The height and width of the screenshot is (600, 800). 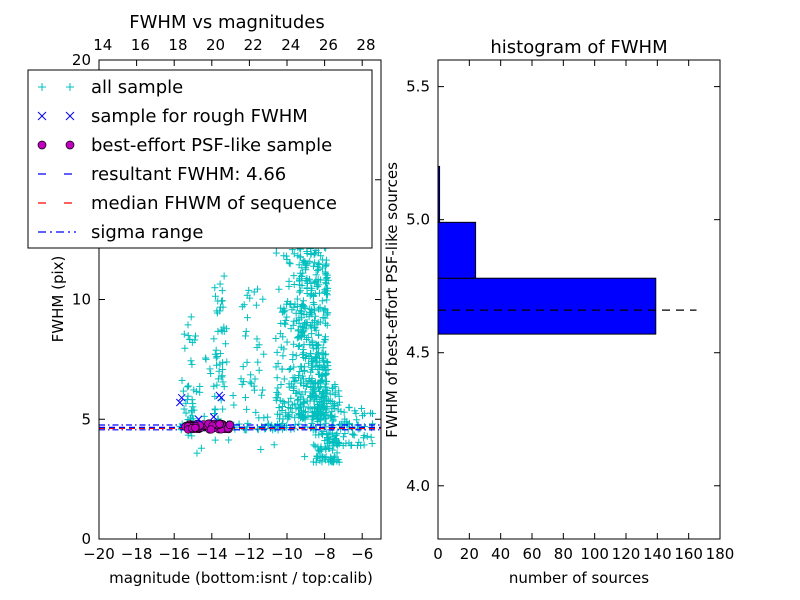 I want to click on x-tick-label: 40, so click(x=500, y=554).